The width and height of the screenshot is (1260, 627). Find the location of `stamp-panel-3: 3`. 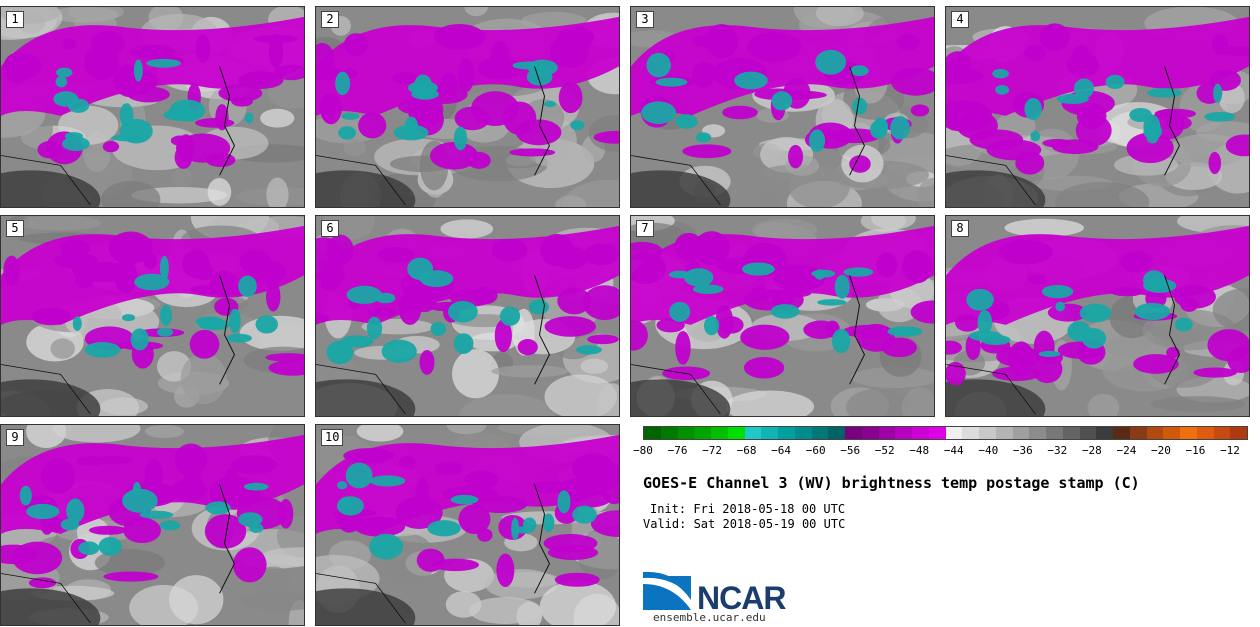

stamp-panel-3: 3 is located at coordinates (782, 107).